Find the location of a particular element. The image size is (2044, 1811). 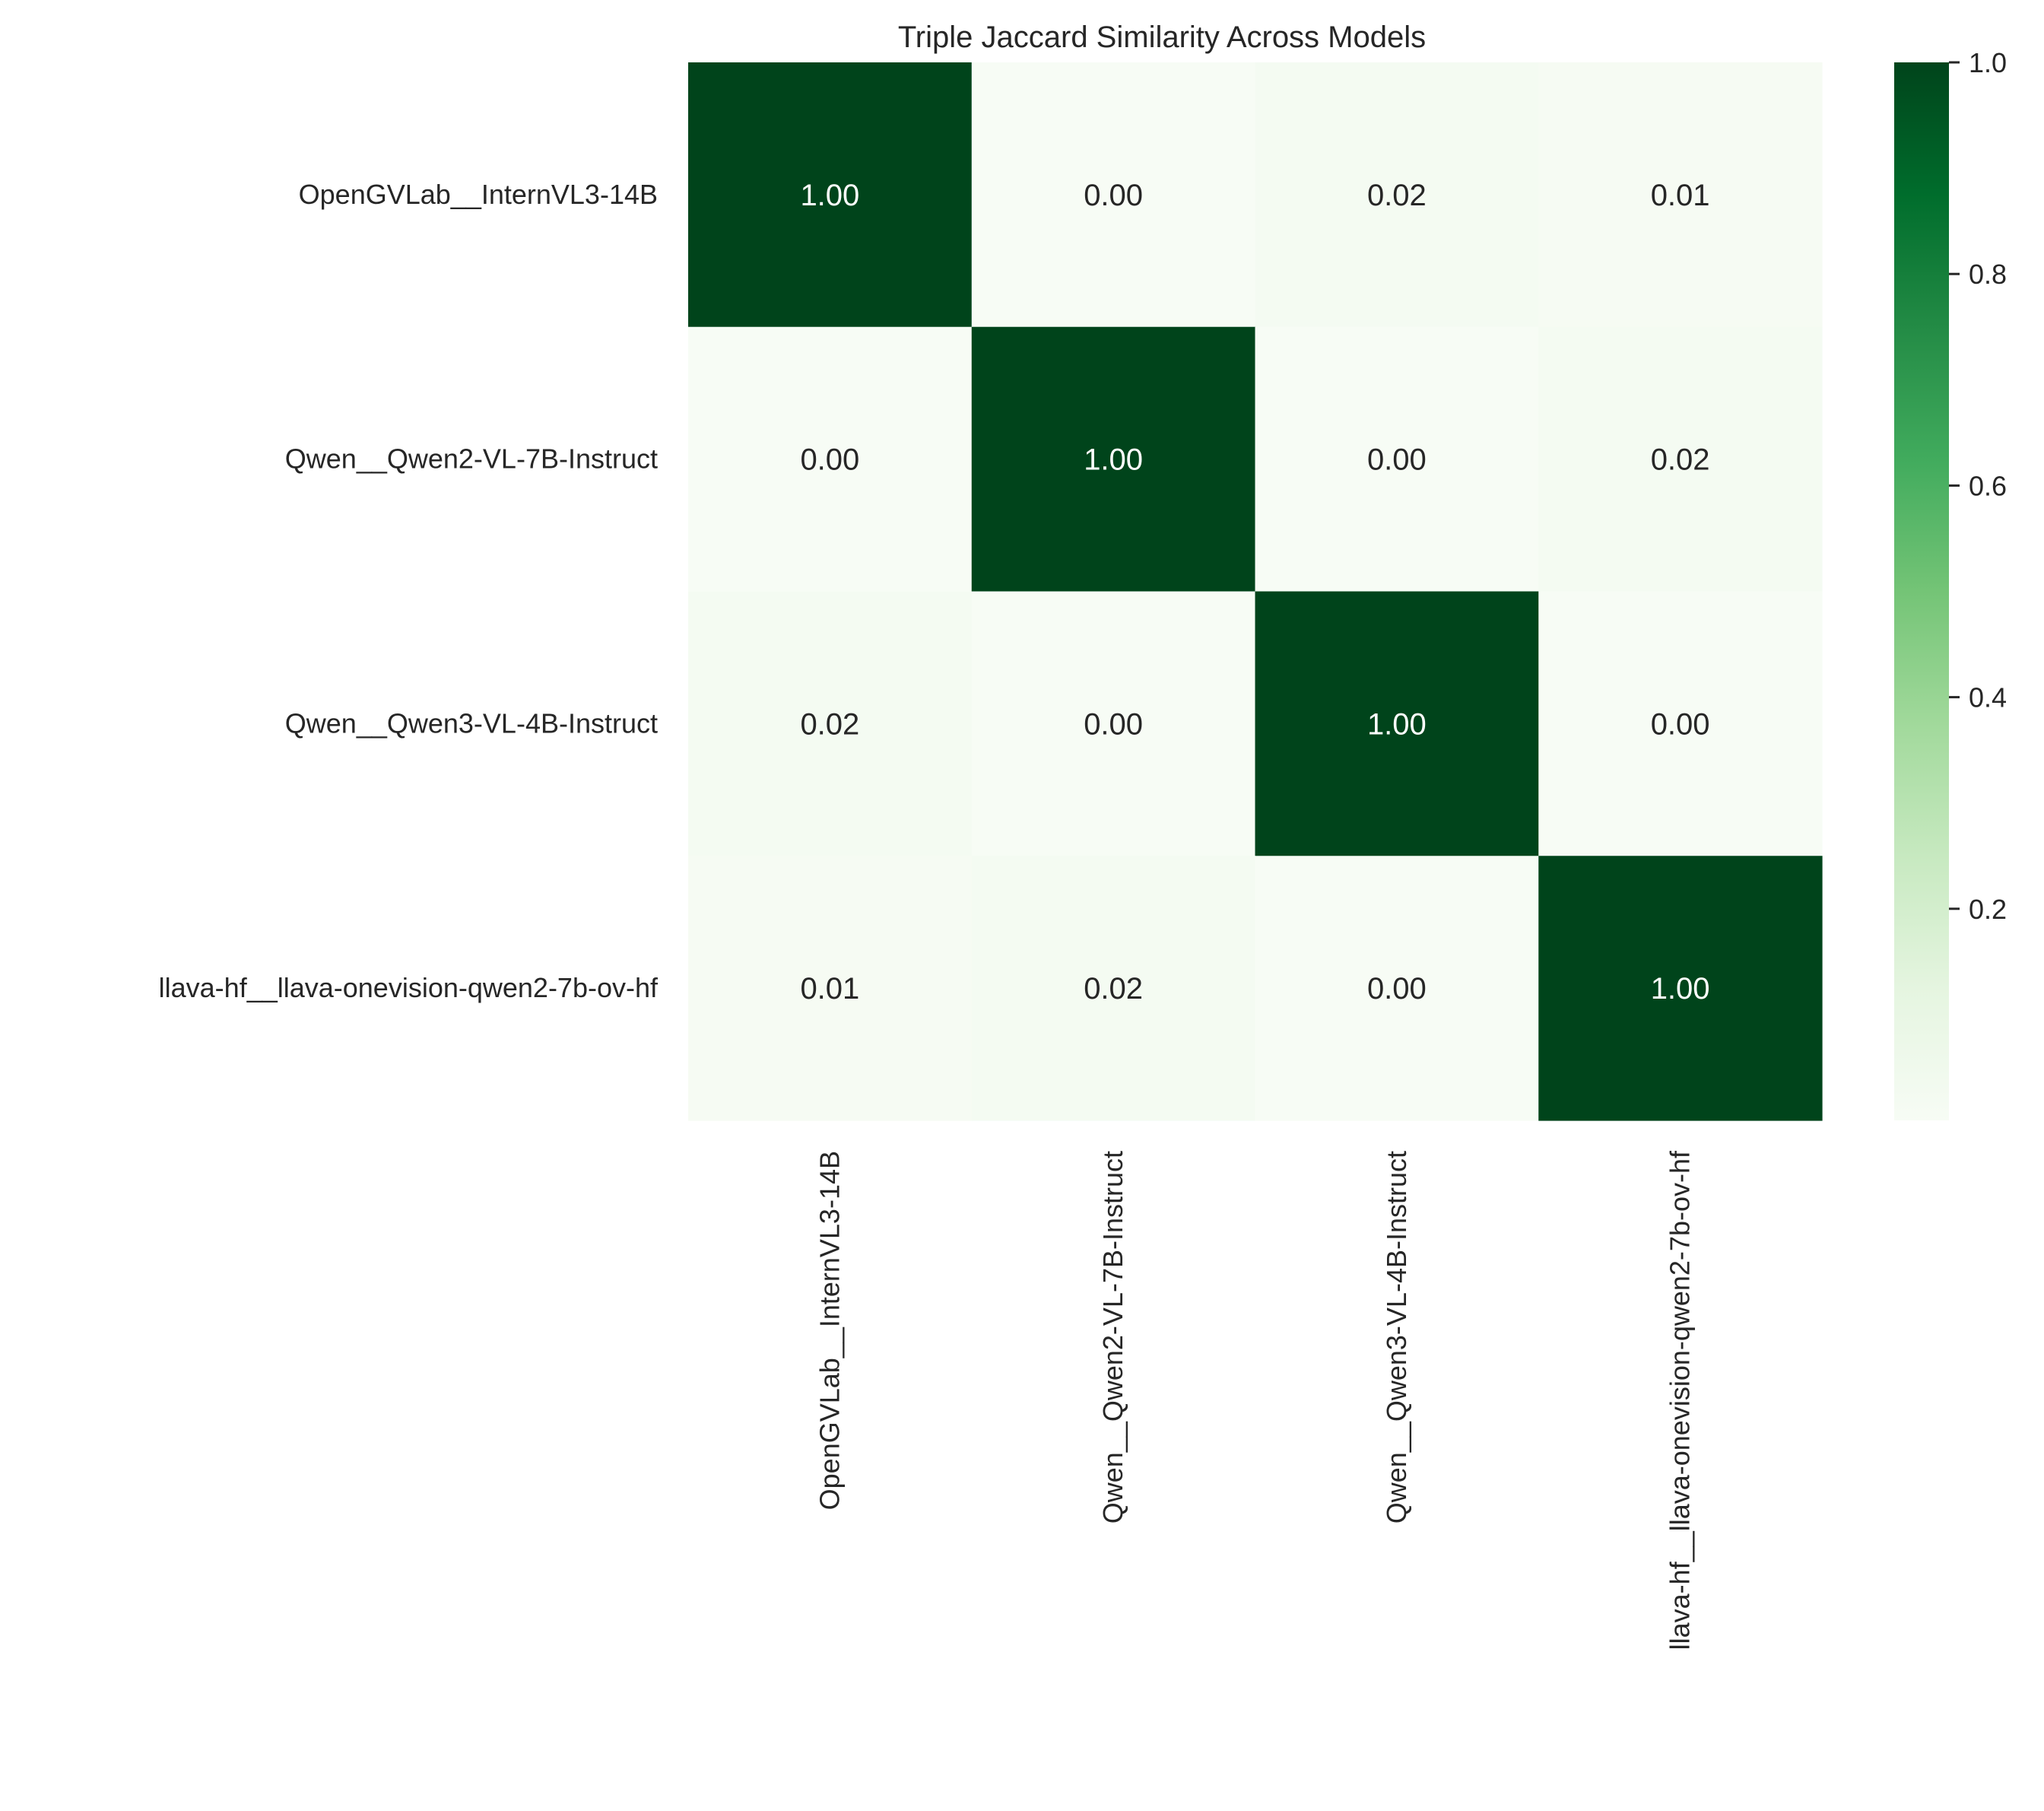

row-label: OpenGVLab__InternVL3-14B is located at coordinates (478, 194).